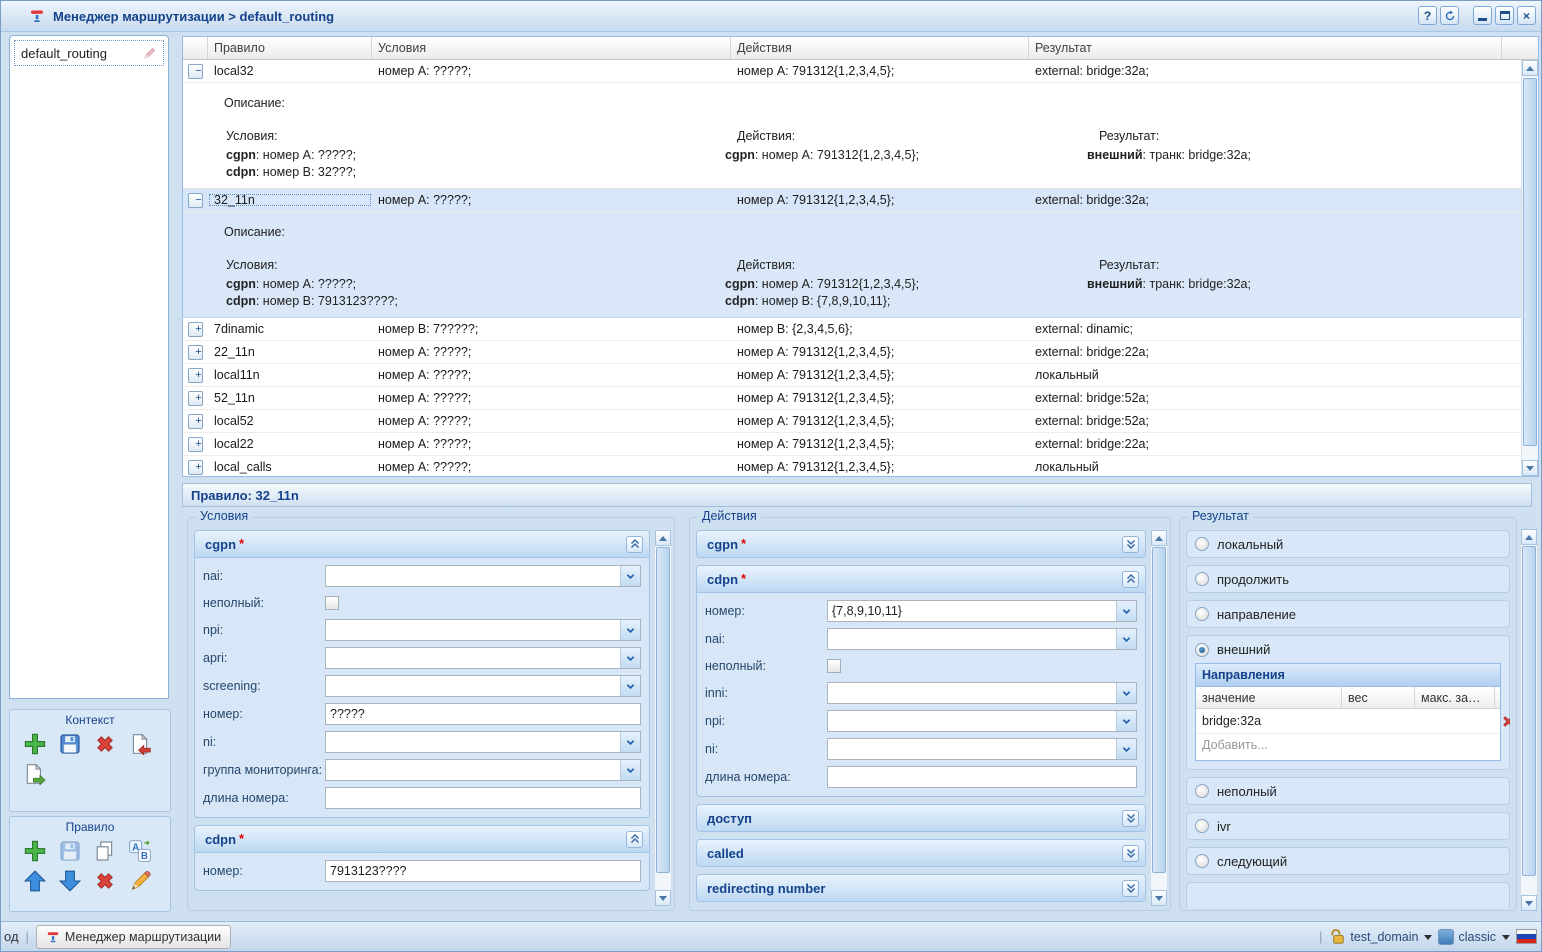  I want to click on column-header-result: Результат, so click(1265, 48).